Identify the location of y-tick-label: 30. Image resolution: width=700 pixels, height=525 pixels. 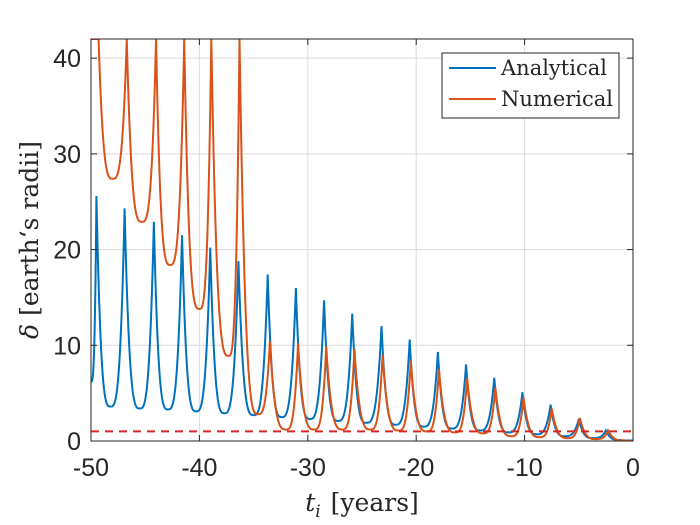
(67, 155).